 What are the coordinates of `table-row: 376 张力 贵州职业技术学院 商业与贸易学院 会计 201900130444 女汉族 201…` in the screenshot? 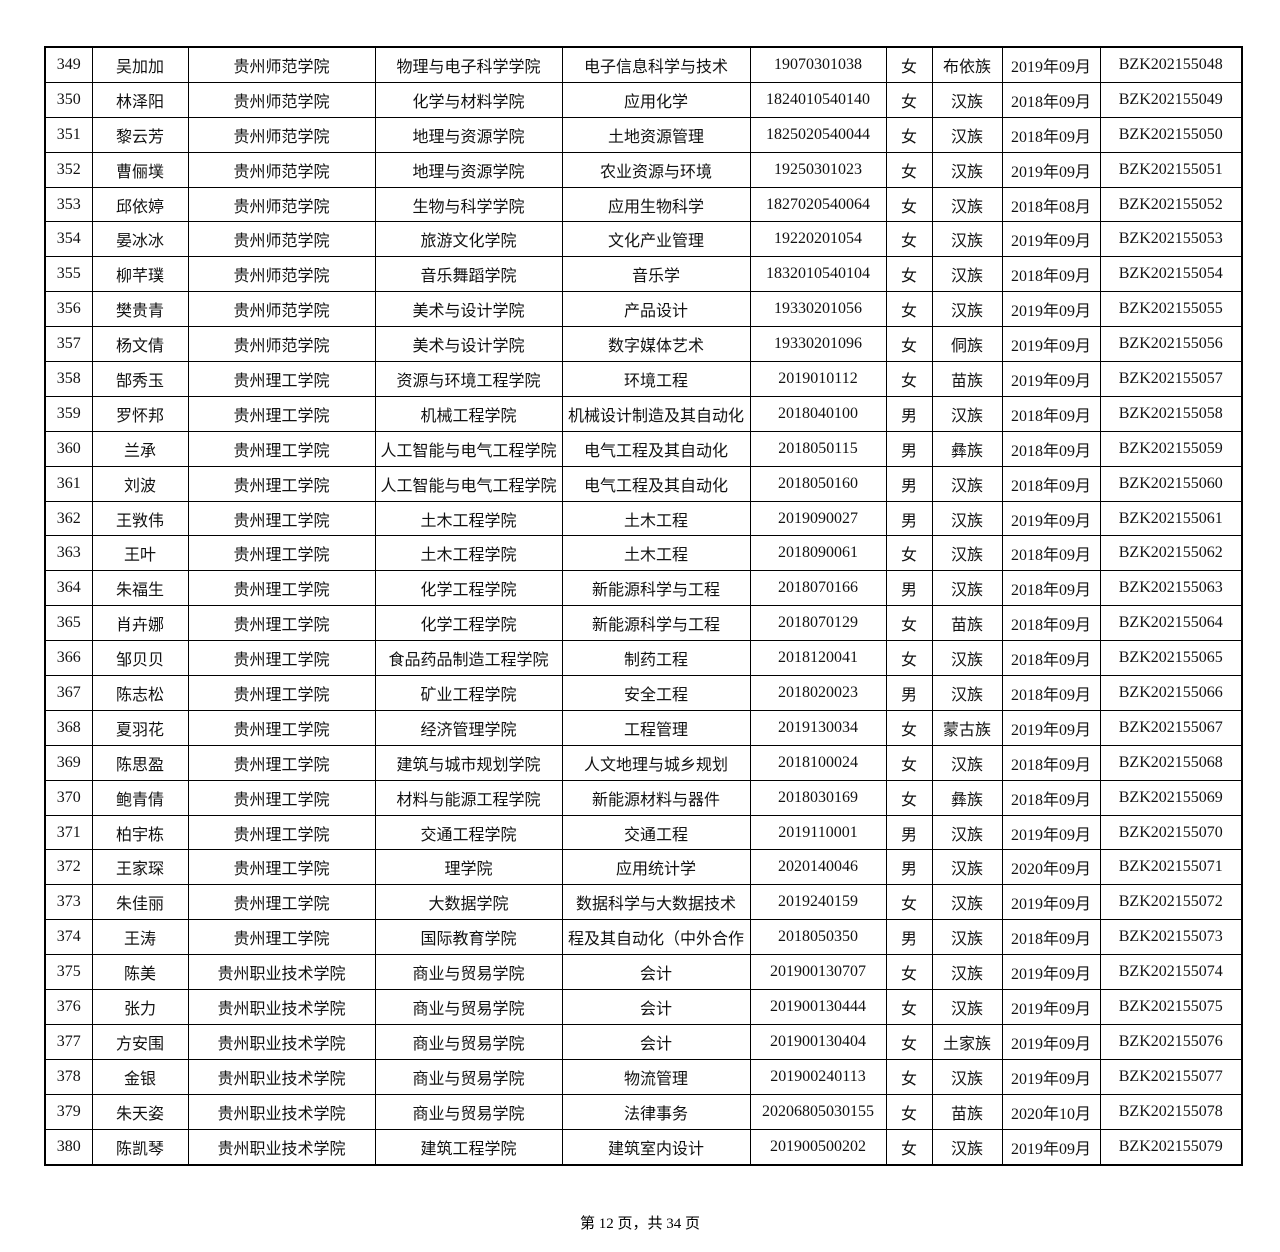 It's located at (643, 1007).